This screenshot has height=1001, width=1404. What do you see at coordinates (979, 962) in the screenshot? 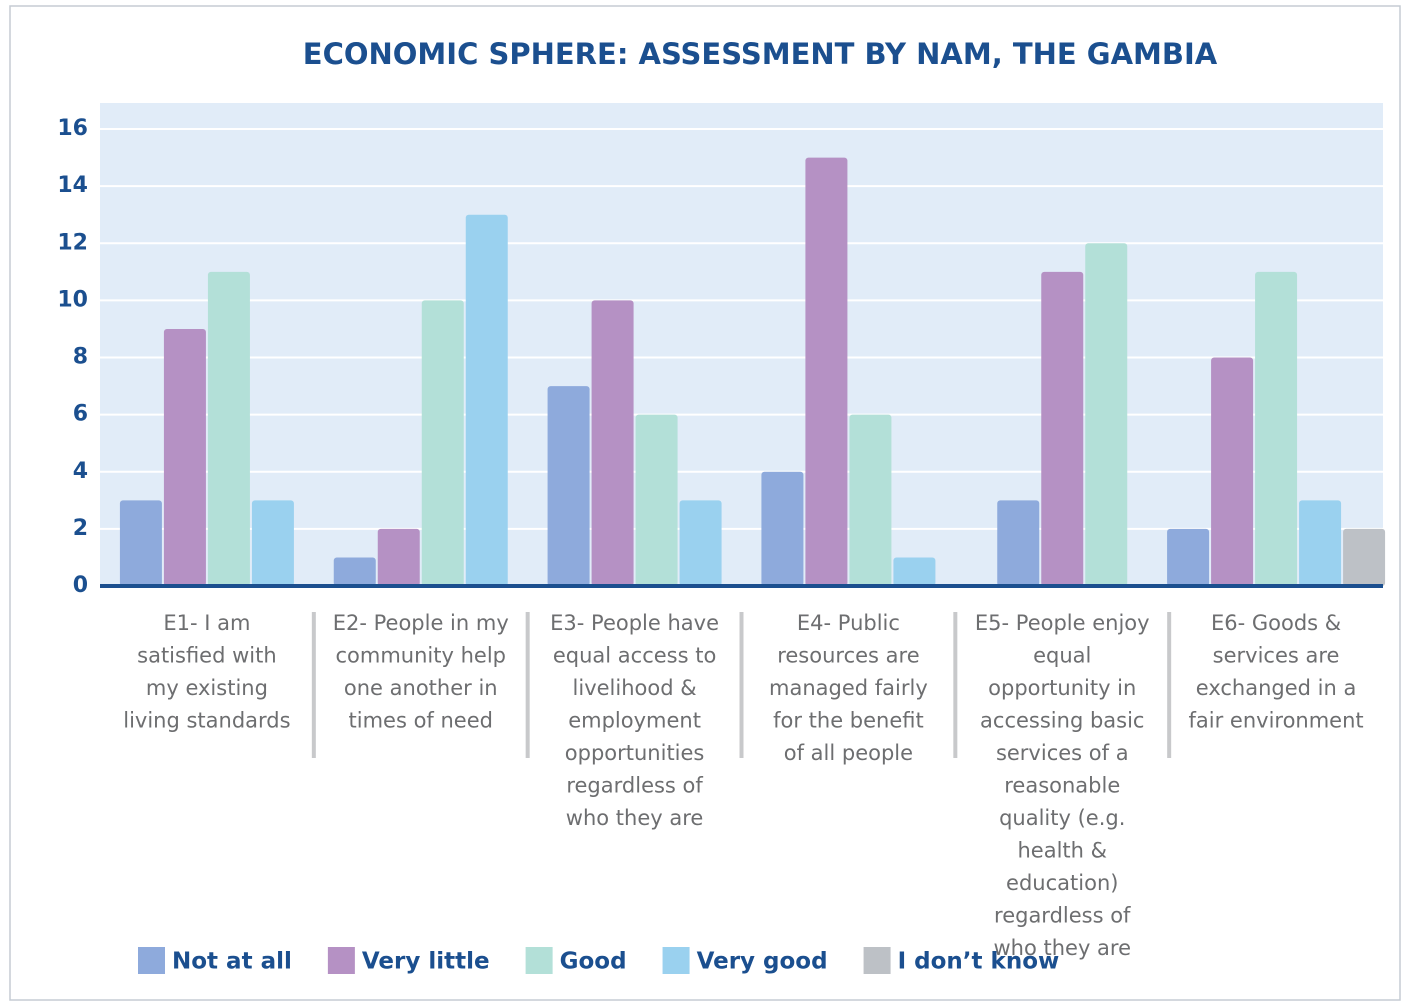
I see `legend-label: I don’t know` at bounding box center [979, 962].